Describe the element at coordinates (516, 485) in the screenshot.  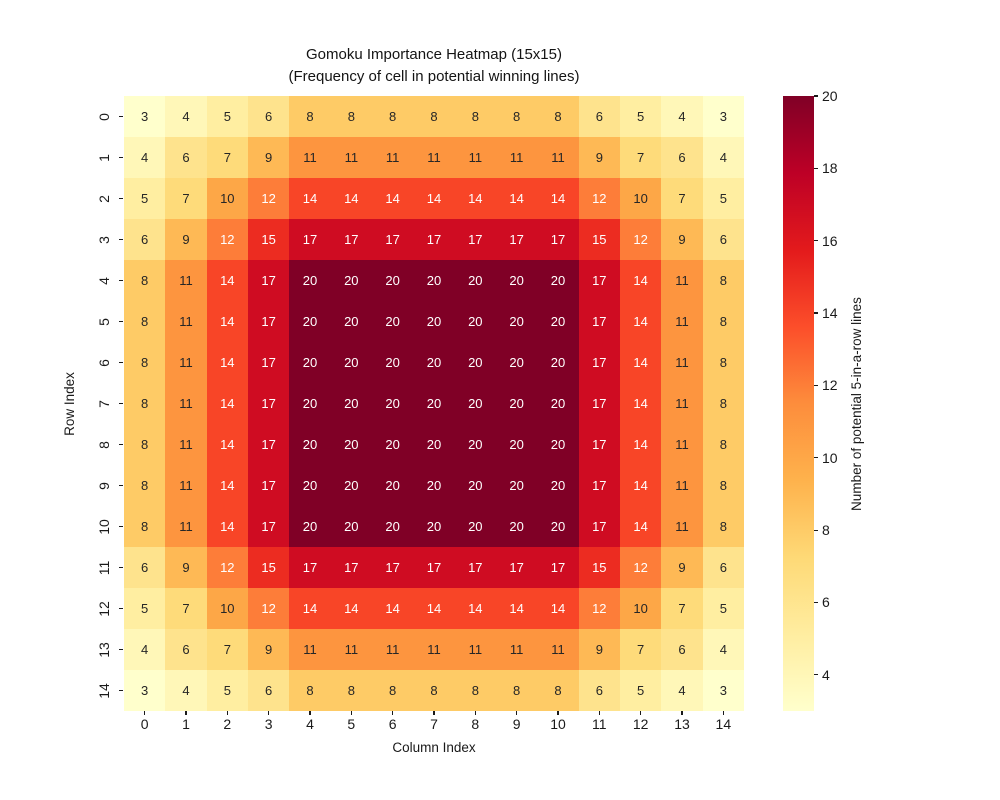
I see `heatmap-cell-r9-c9: 20` at that location.